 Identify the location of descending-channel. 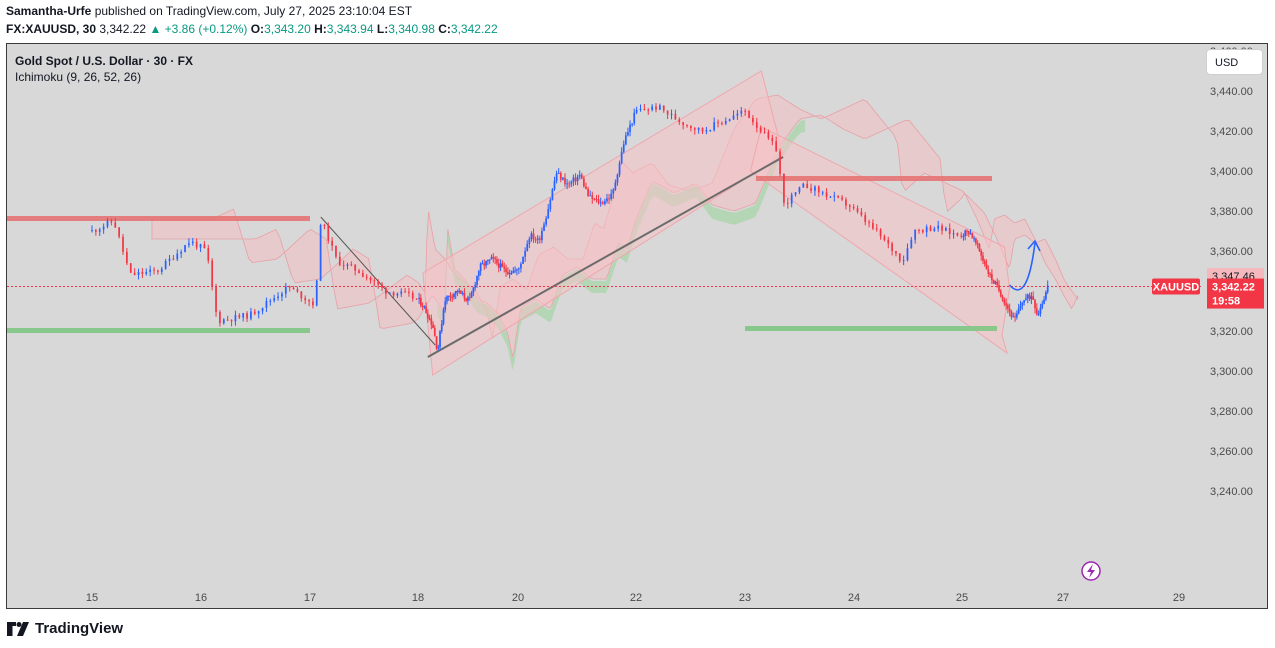
(880, 240).